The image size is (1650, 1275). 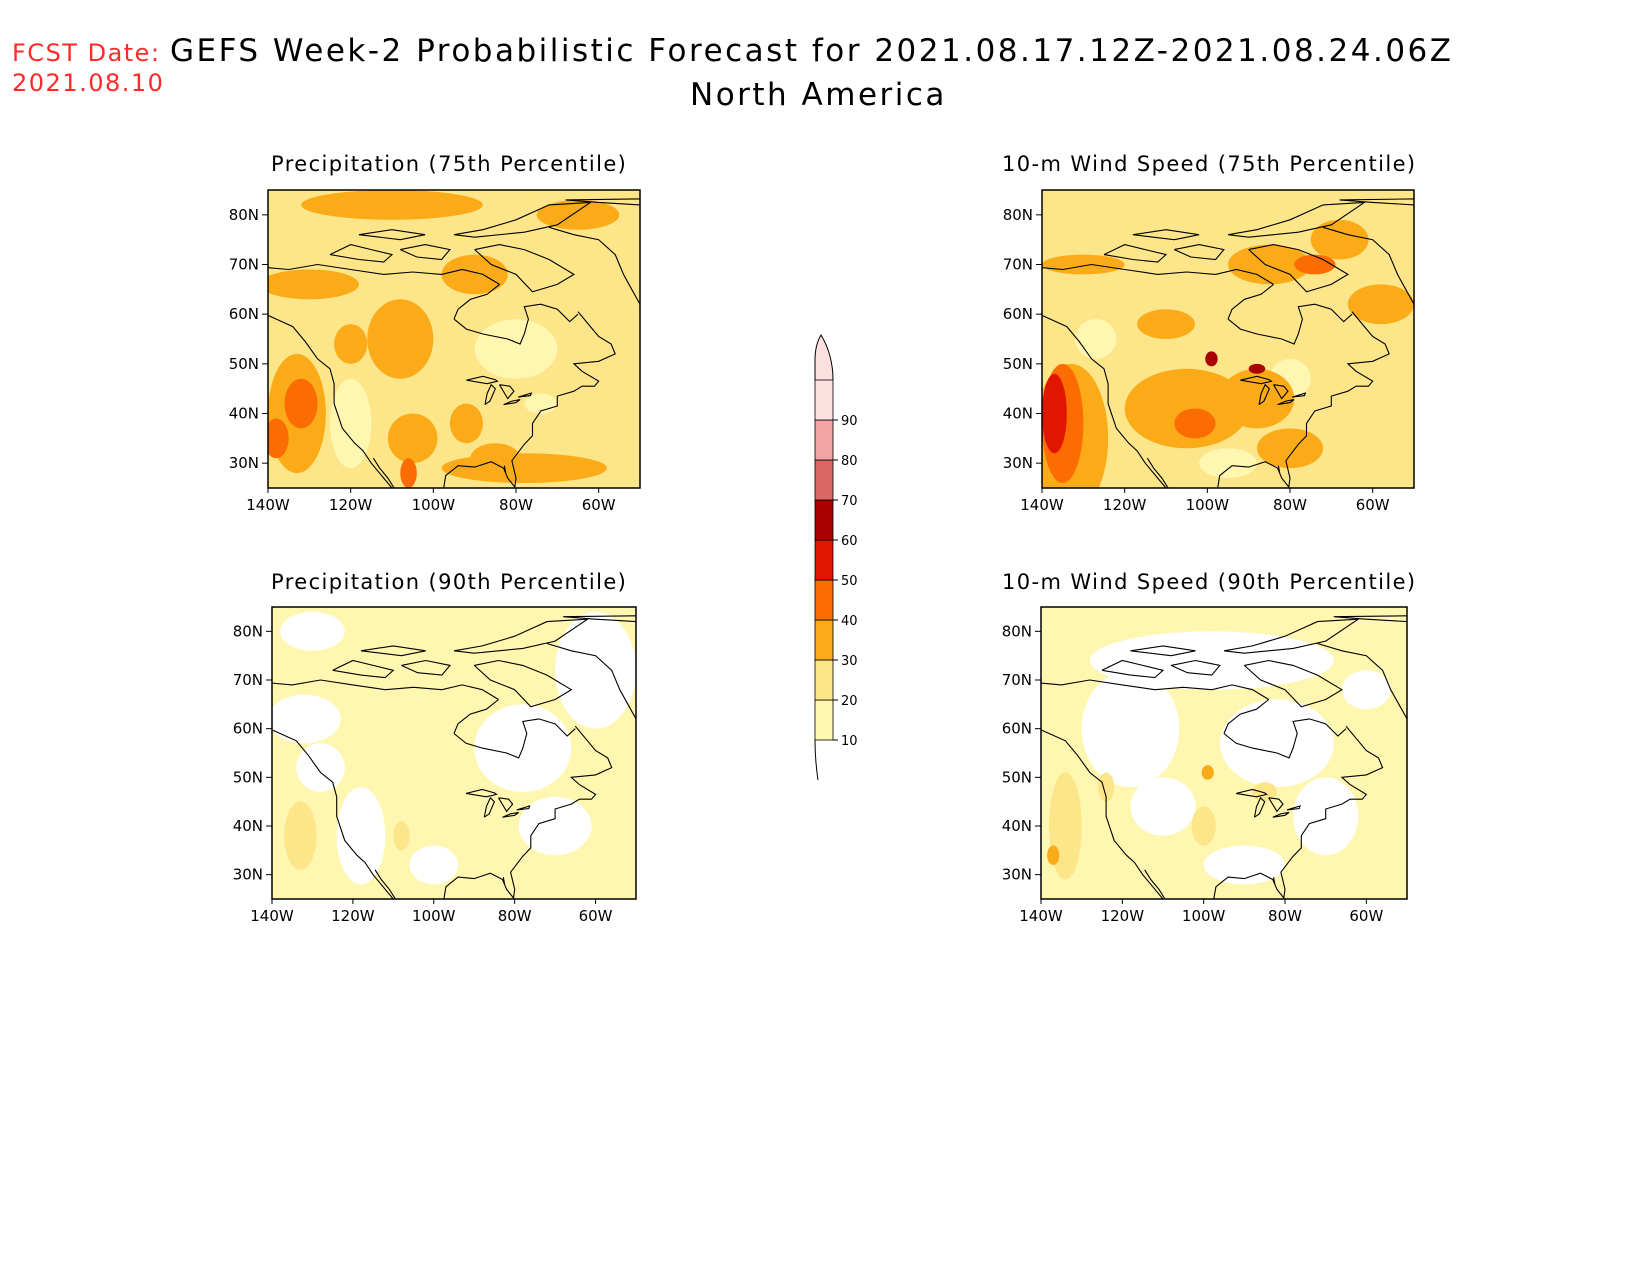 I want to click on forecast-date-block: FCST Date: 2021.08.10, so click(x=88, y=68).